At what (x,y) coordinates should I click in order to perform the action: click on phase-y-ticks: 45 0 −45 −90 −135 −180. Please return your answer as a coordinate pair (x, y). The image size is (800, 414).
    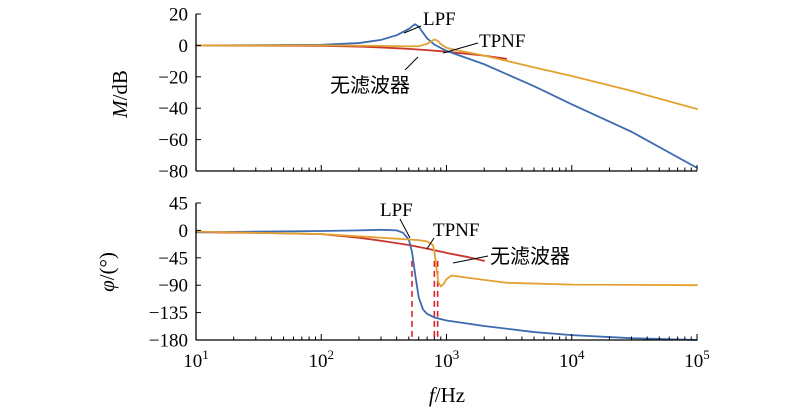
    Looking at the image, I should click on (175, 273).